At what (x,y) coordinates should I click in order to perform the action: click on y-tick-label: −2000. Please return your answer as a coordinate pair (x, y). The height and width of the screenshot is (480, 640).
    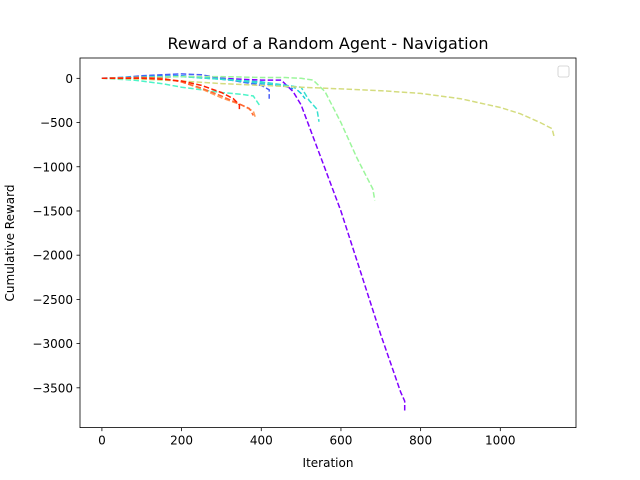
    Looking at the image, I should click on (52, 256).